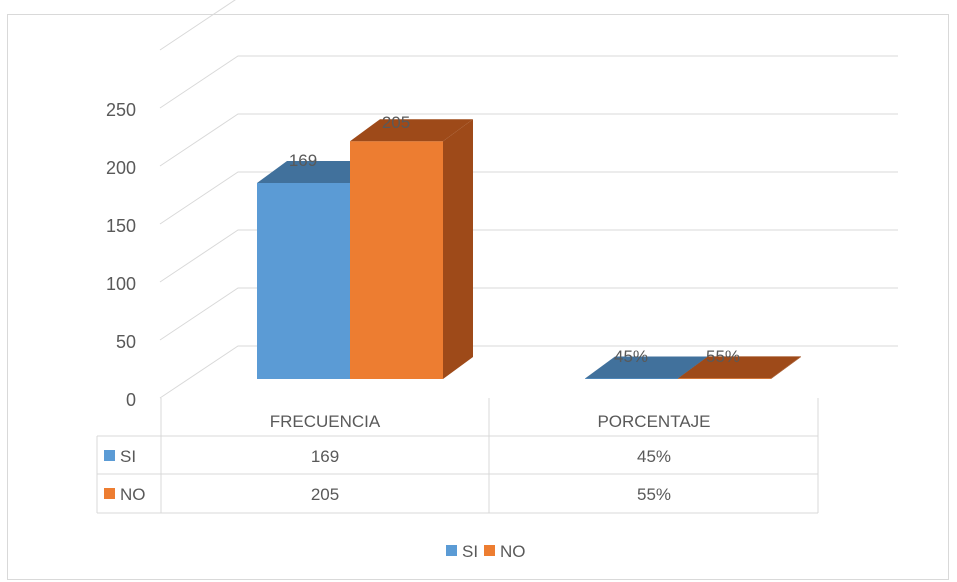 The width and height of the screenshot is (957, 582). I want to click on y-tick-label: 250, so click(121, 110).